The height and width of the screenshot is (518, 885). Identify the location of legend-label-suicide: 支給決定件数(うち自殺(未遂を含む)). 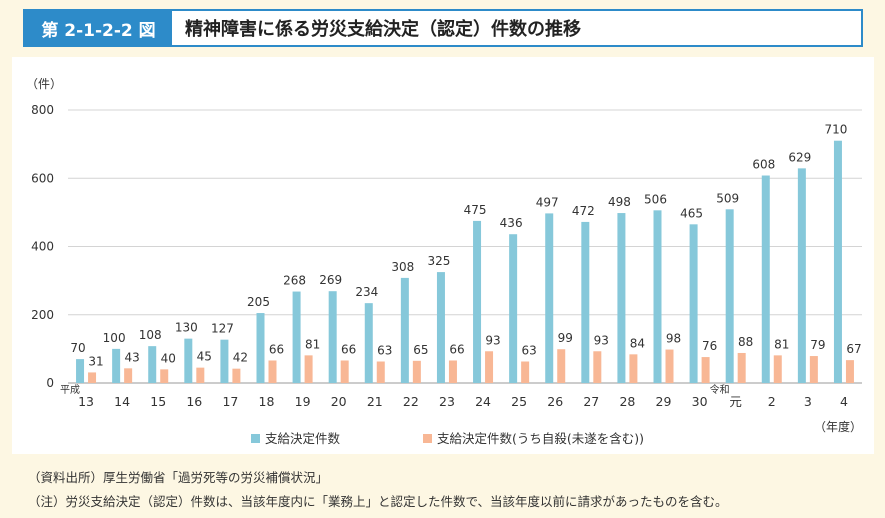
(540, 438).